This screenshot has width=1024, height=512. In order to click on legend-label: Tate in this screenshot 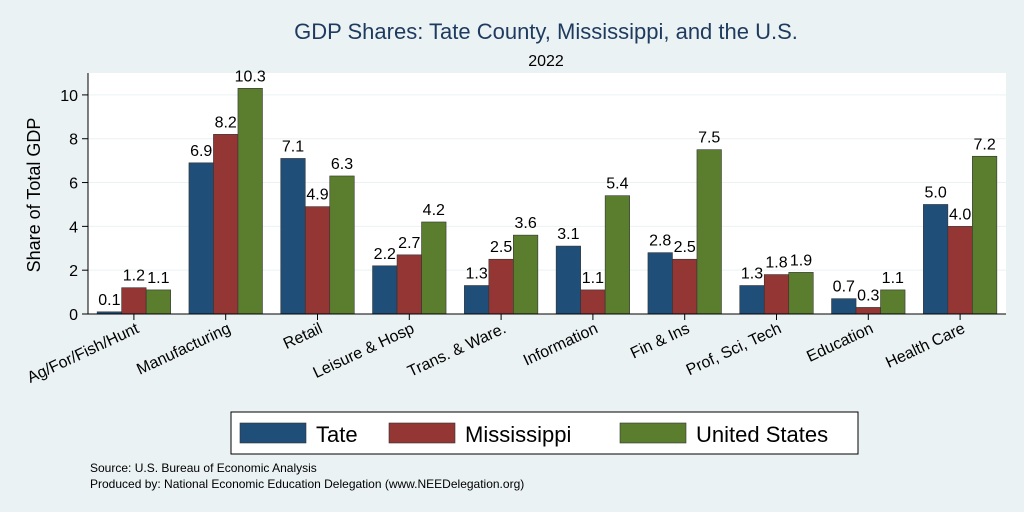, I will do `click(337, 434)`.